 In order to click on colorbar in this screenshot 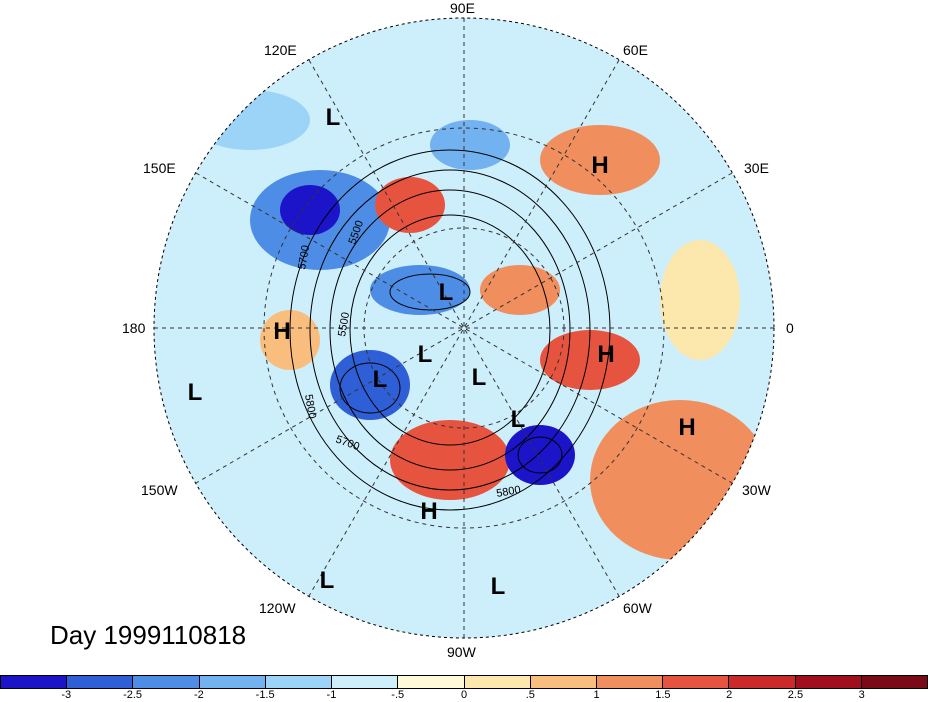, I will do `click(464, 682)`.